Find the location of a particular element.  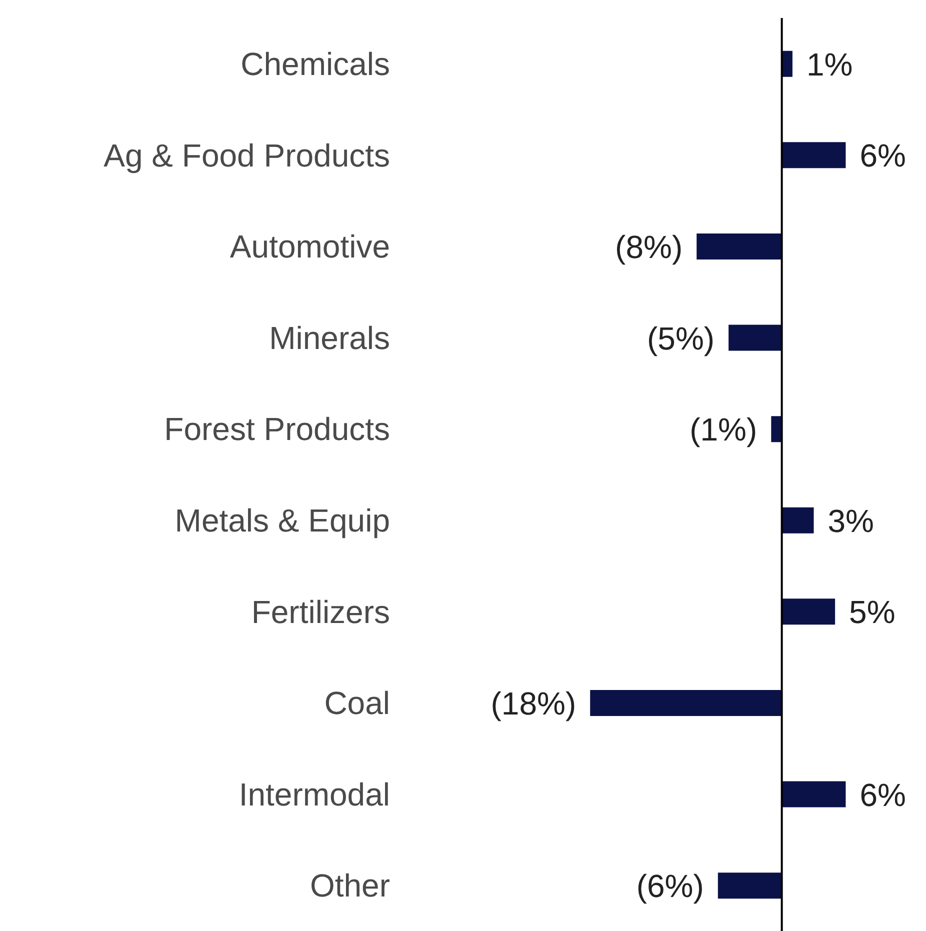

y-tick-label: Intermodal is located at coordinates (314, 794).